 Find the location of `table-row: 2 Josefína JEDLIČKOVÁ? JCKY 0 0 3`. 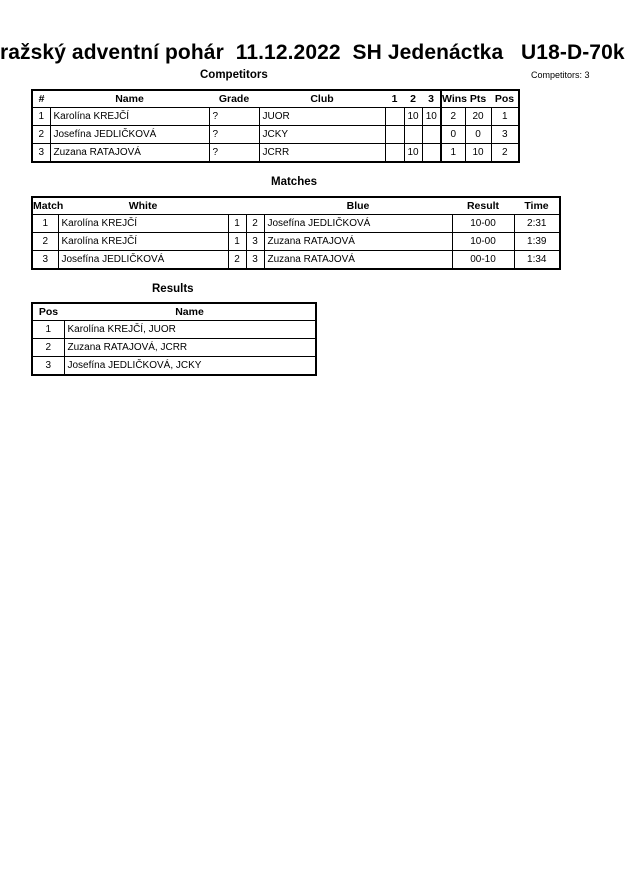

table-row: 2 Josefína JEDLIČKOVÁ? JCKY 0 0 3 is located at coordinates (275, 134).